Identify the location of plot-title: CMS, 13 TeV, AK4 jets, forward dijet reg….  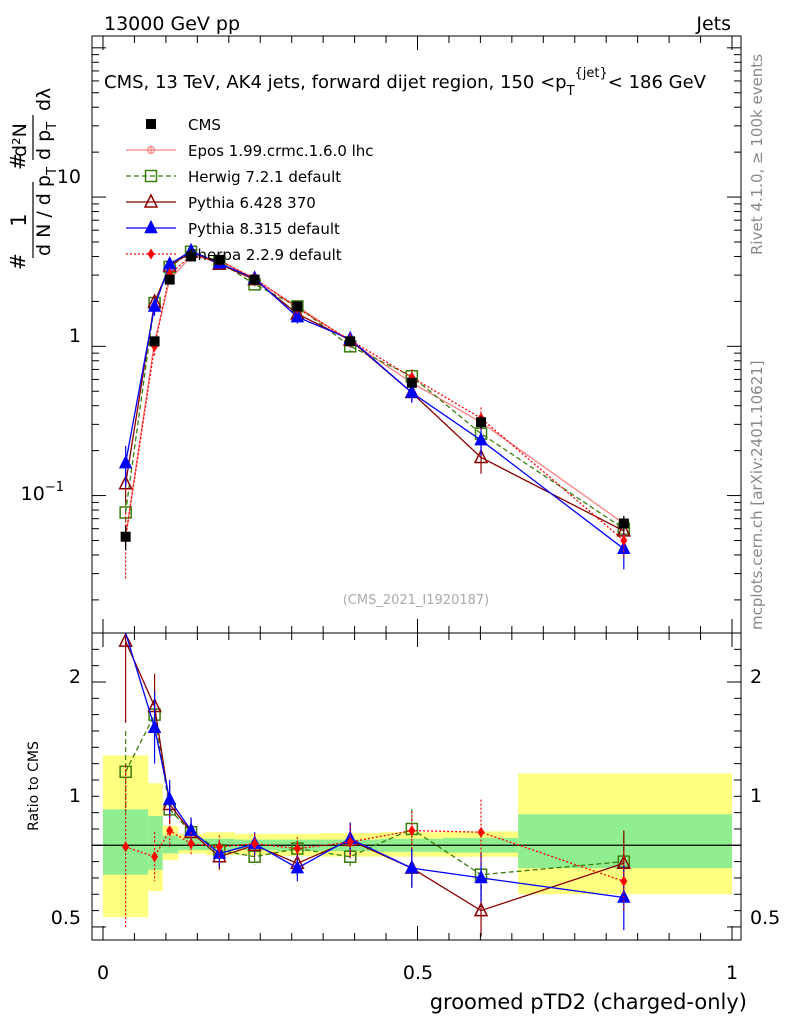
(405, 82).